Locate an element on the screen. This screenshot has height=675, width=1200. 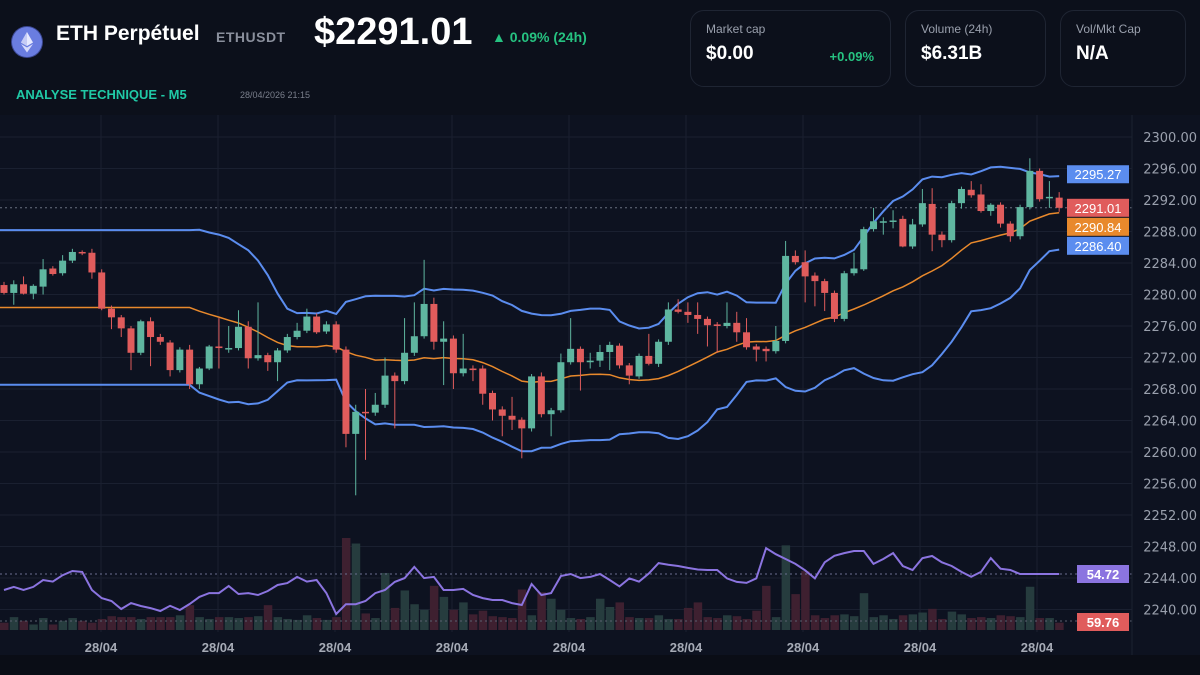
price-tick-label: 2268.00 is located at coordinates (1170, 390).